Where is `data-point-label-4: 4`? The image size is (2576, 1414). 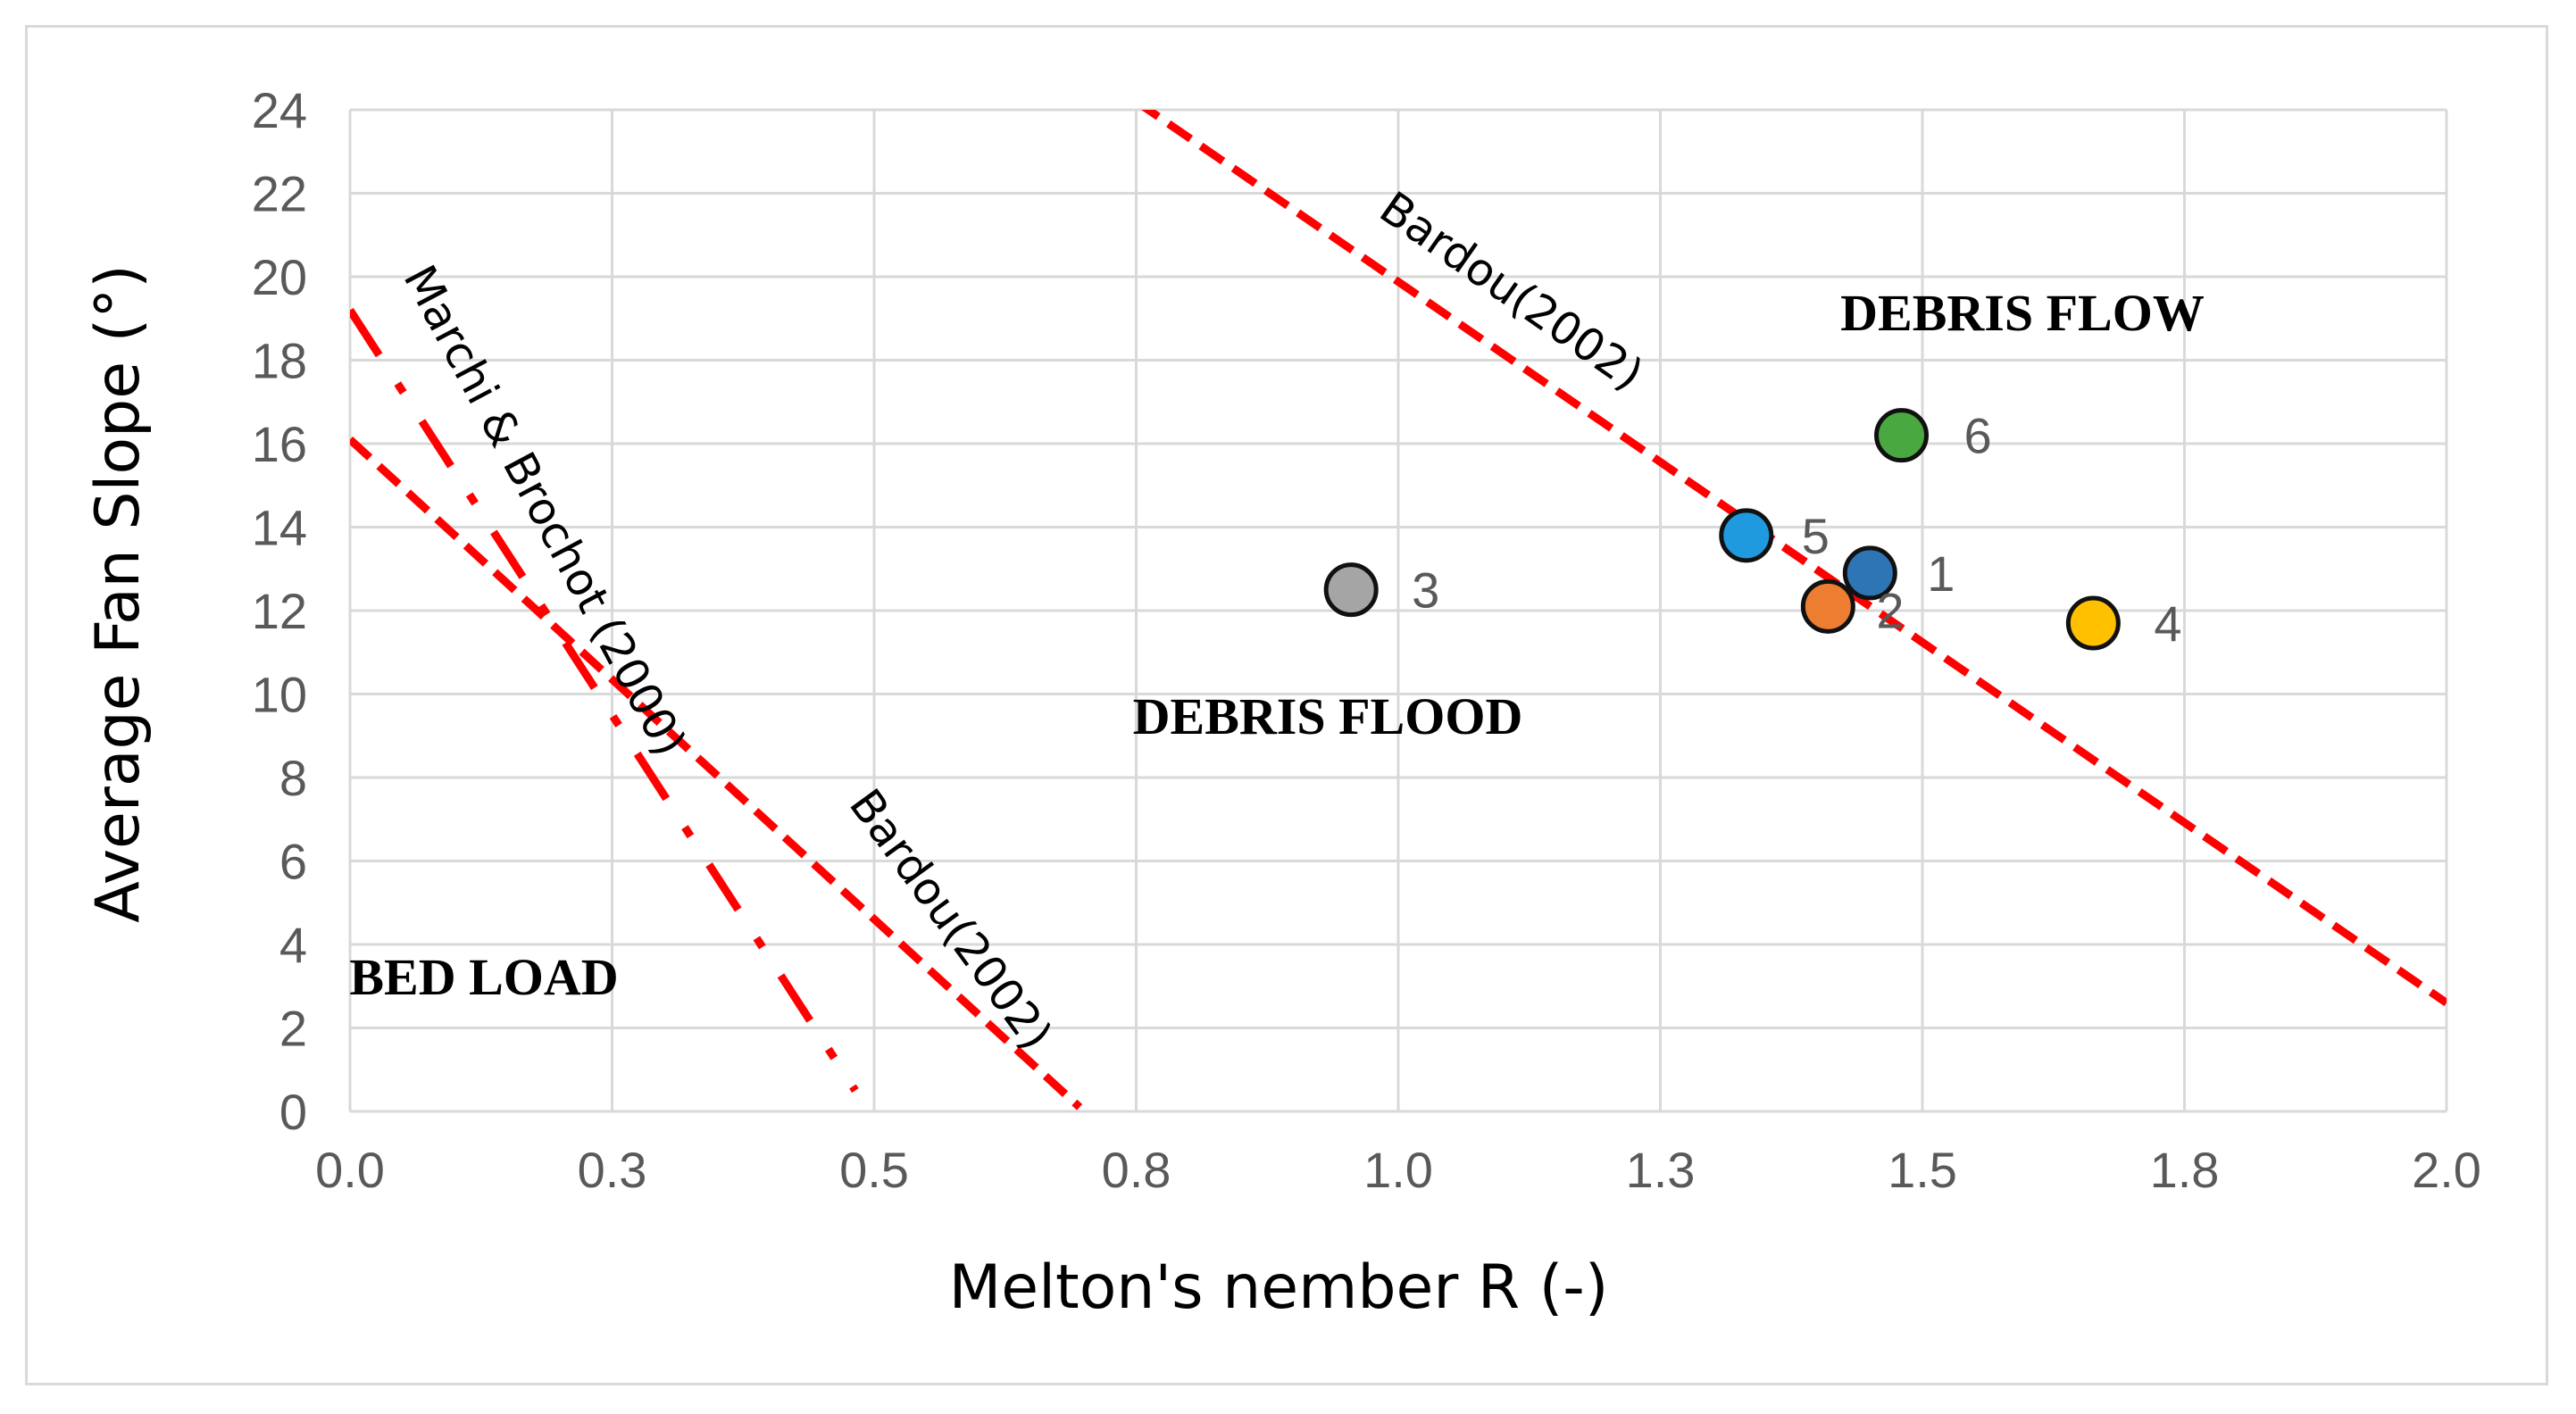 data-point-label-4: 4 is located at coordinates (2167, 623).